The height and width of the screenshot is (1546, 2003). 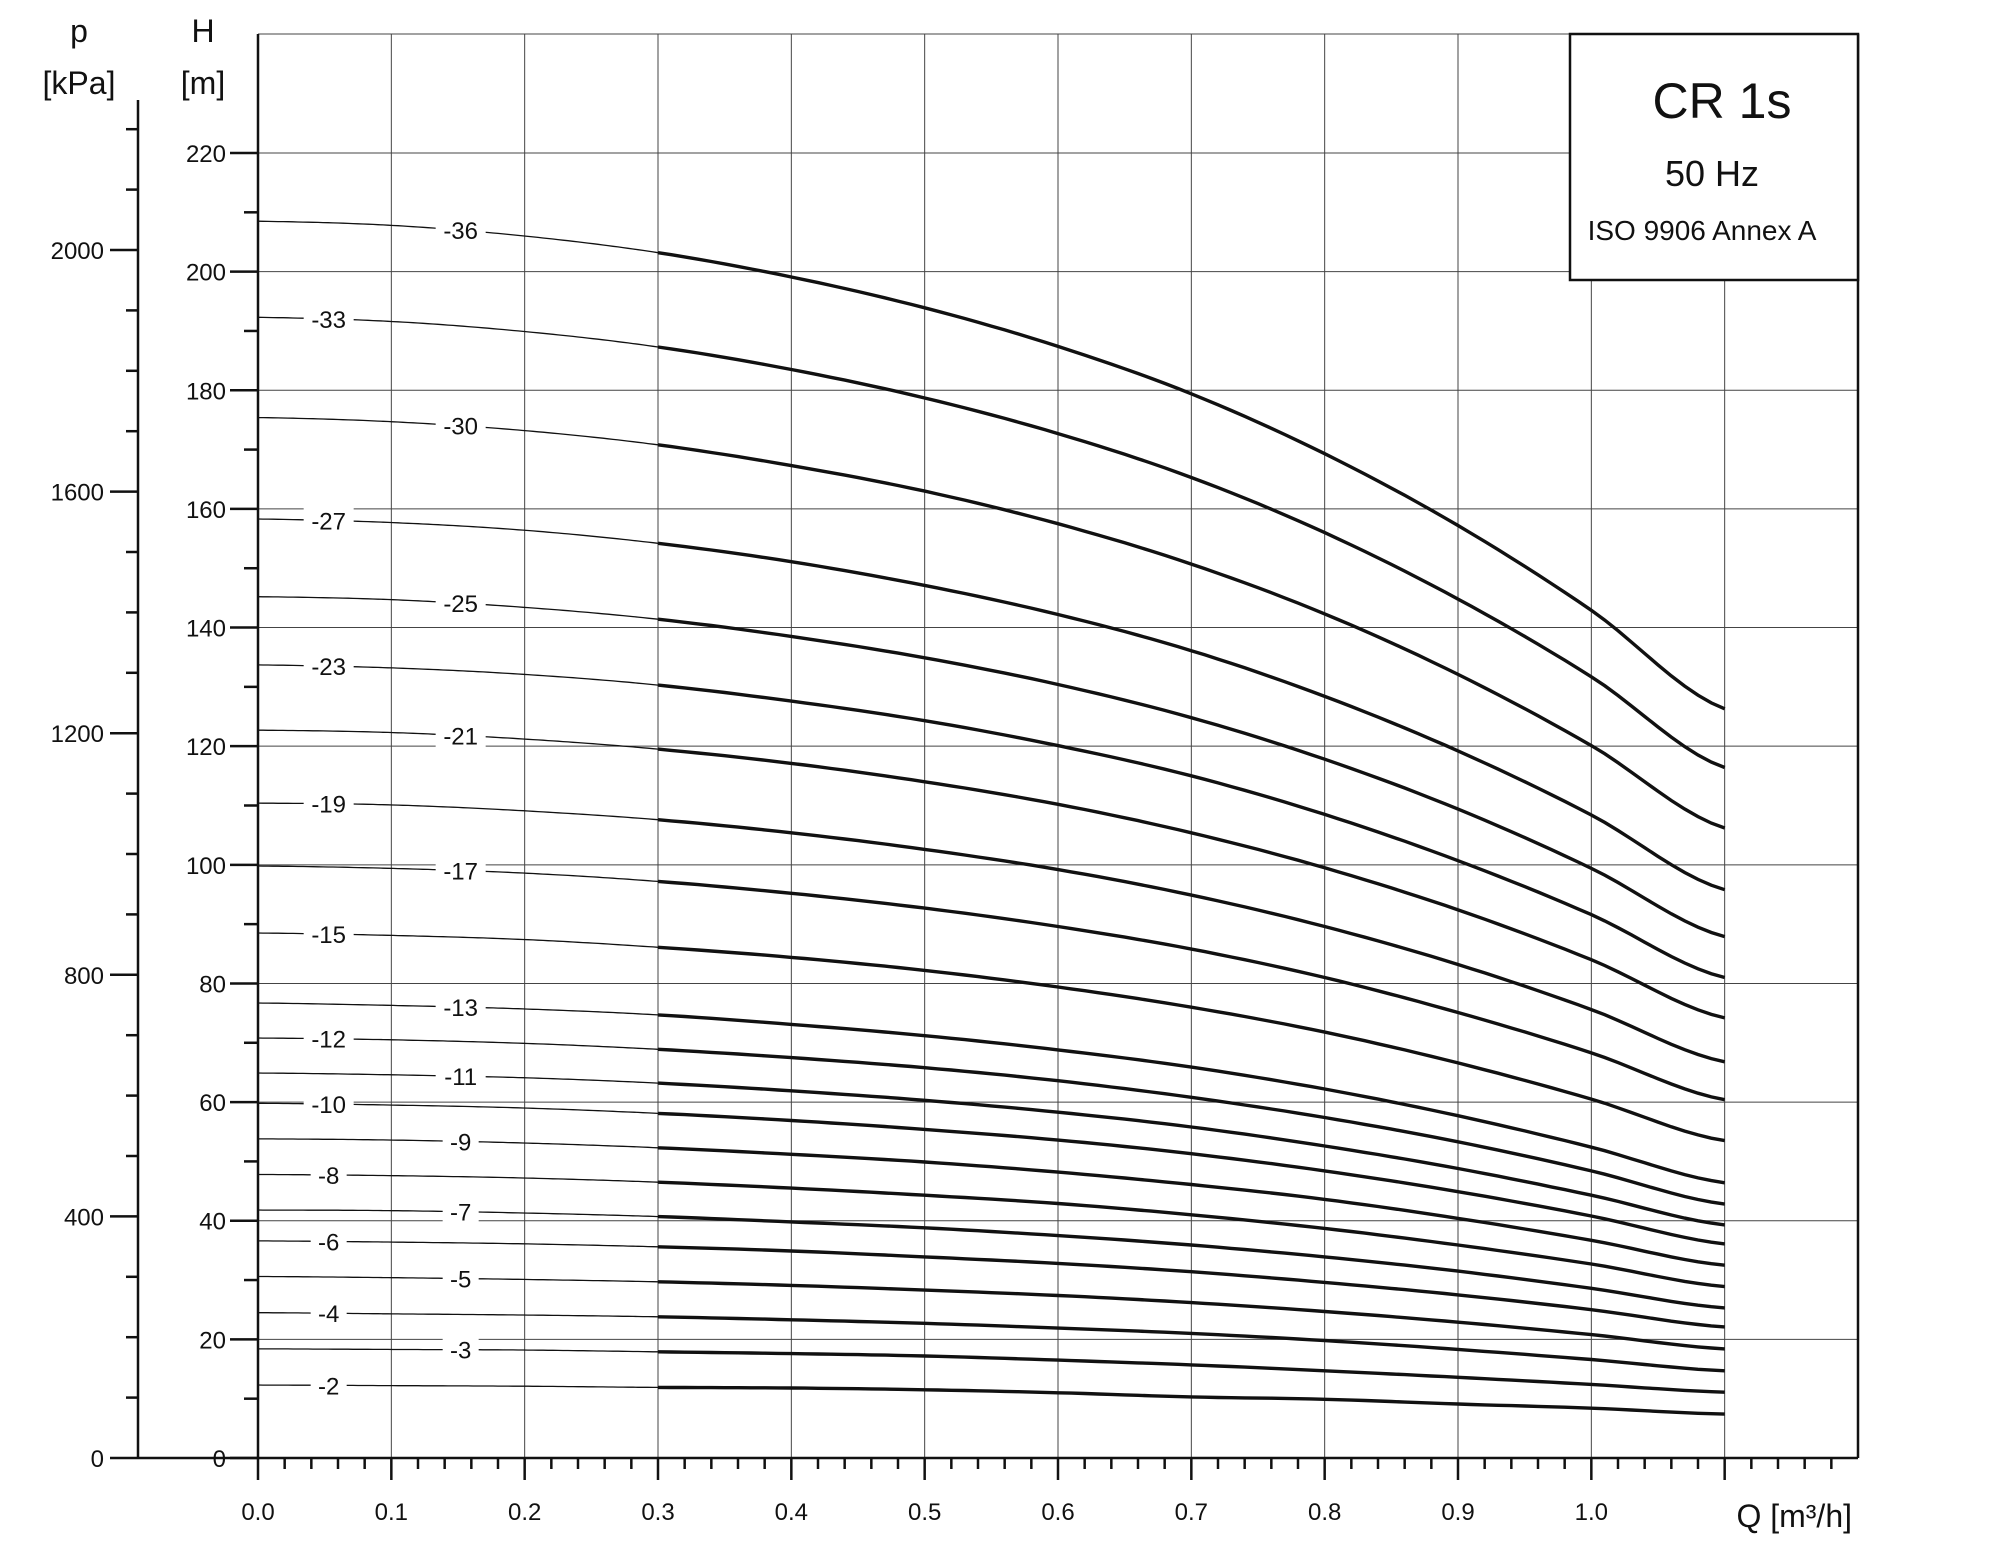 I want to click on curve-stages-6-operating, so click(x=1191, y=1287).